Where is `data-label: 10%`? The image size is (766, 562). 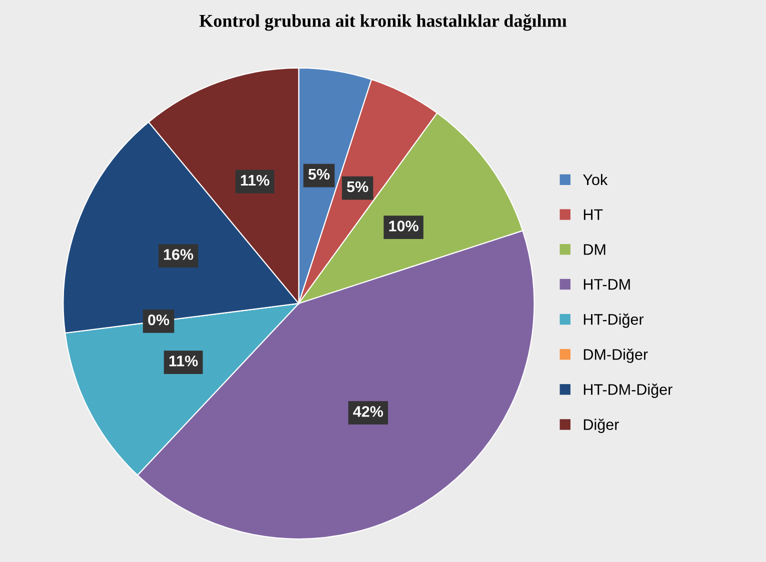
data-label: 10% is located at coordinates (403, 226).